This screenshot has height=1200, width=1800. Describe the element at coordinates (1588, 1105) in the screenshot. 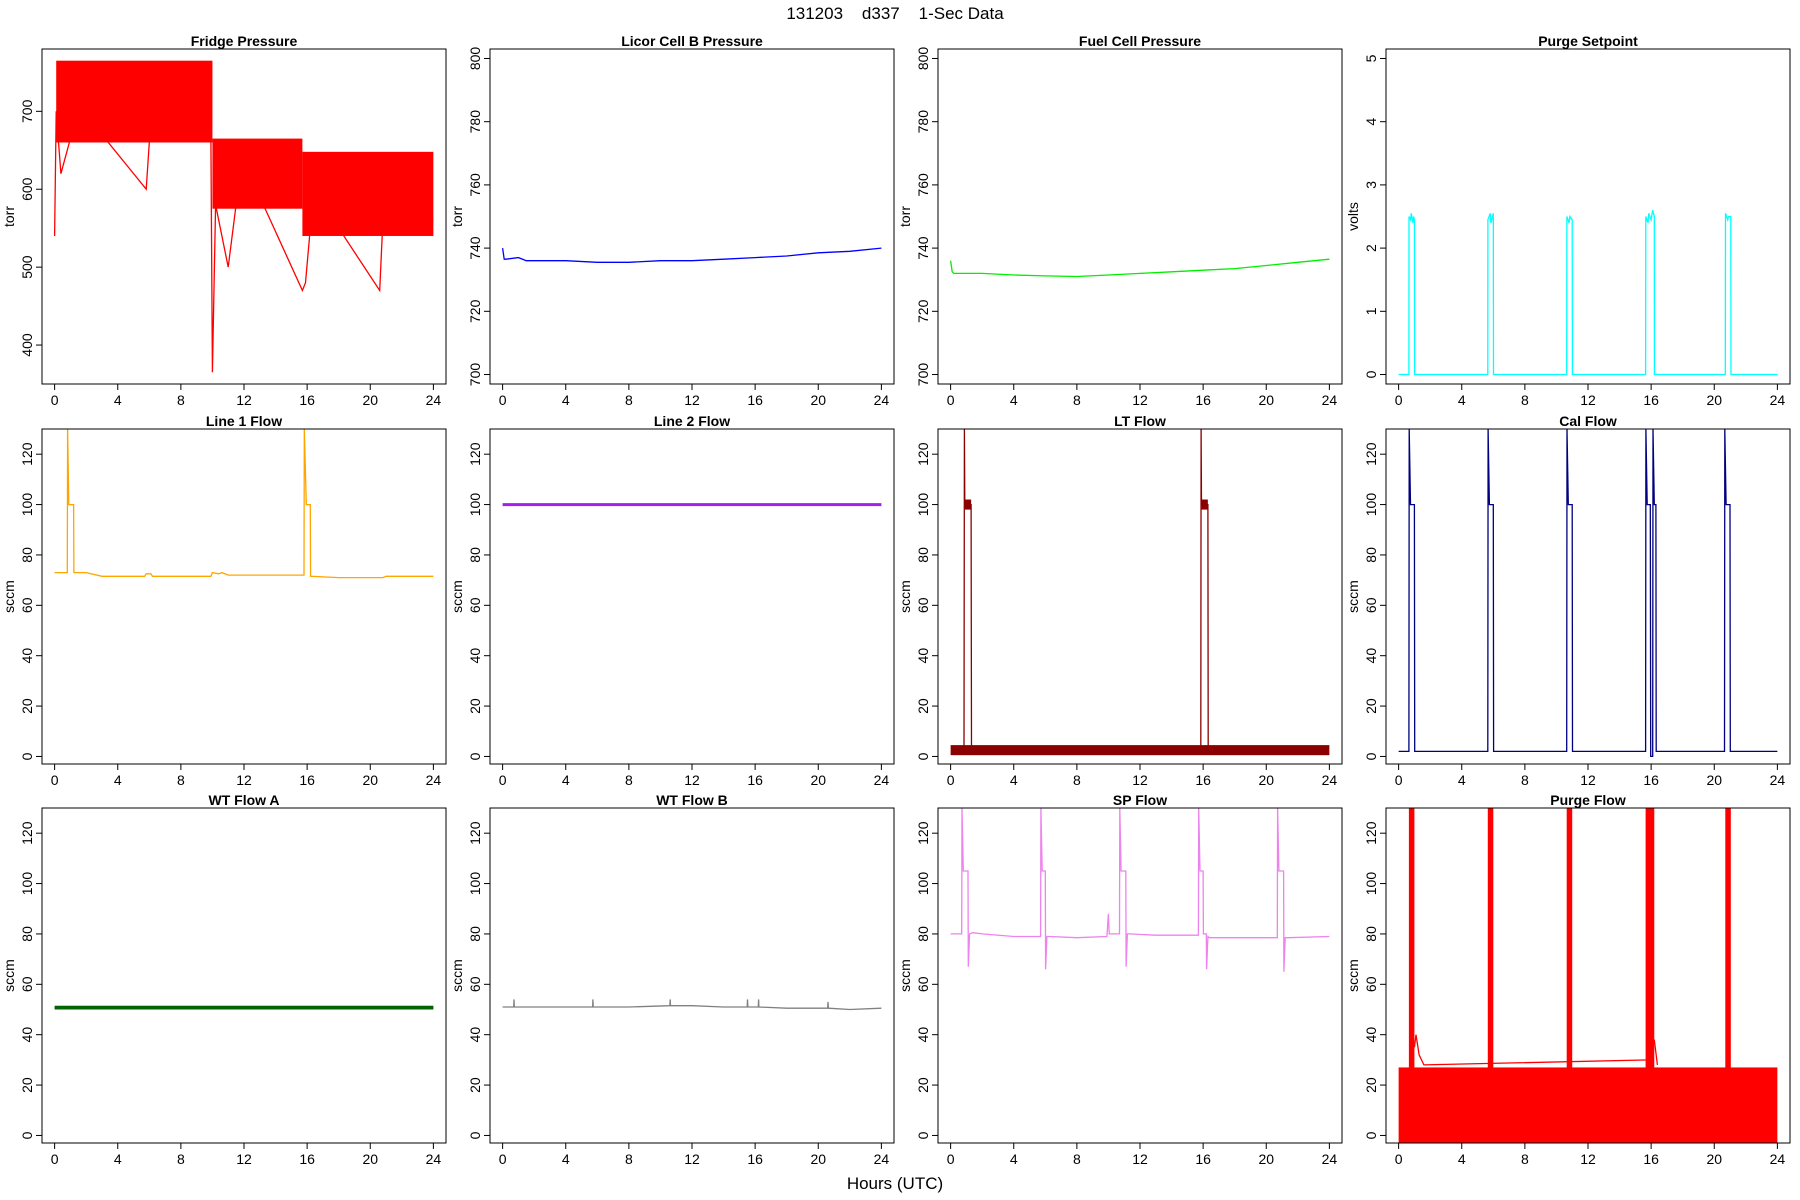

I see `noise-band` at that location.